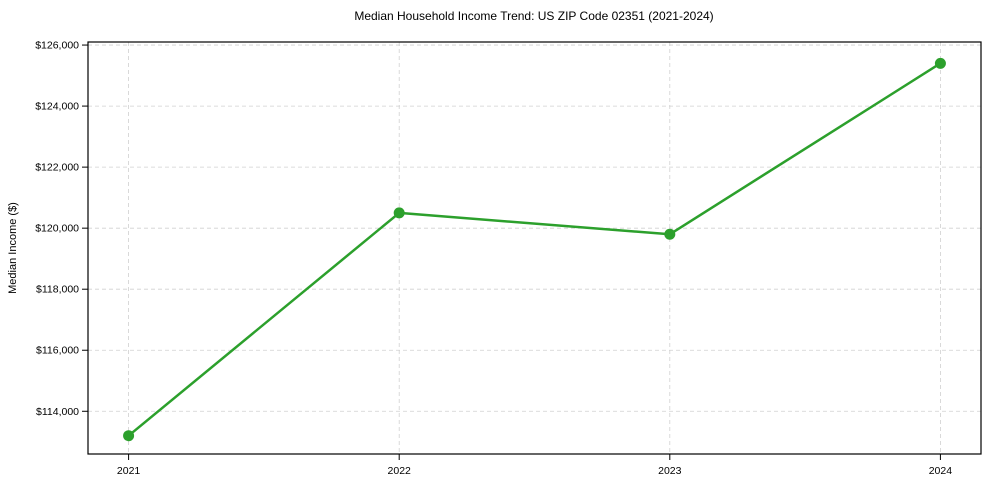 The width and height of the screenshot is (989, 490). I want to click on x-tick-label: 2022, so click(400, 471).